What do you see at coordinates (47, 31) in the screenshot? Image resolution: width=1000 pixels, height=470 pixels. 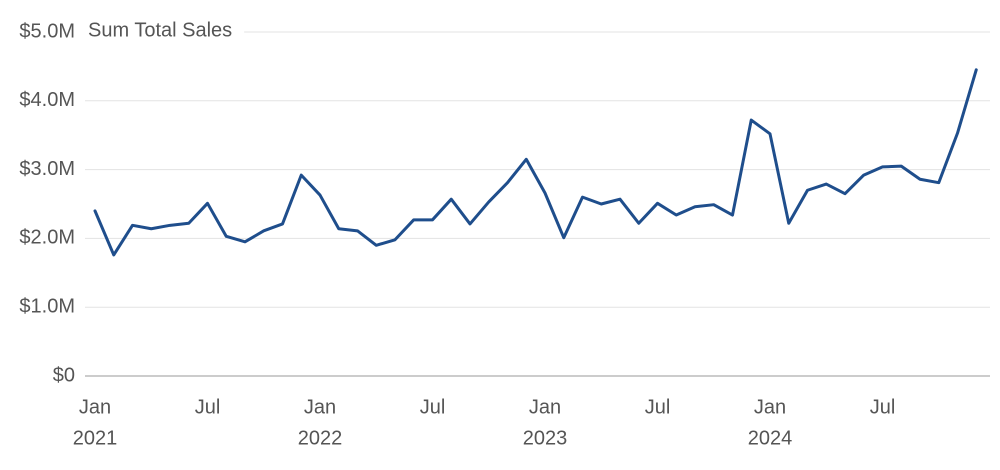 I see `y-tick-label: $5.0M` at bounding box center [47, 31].